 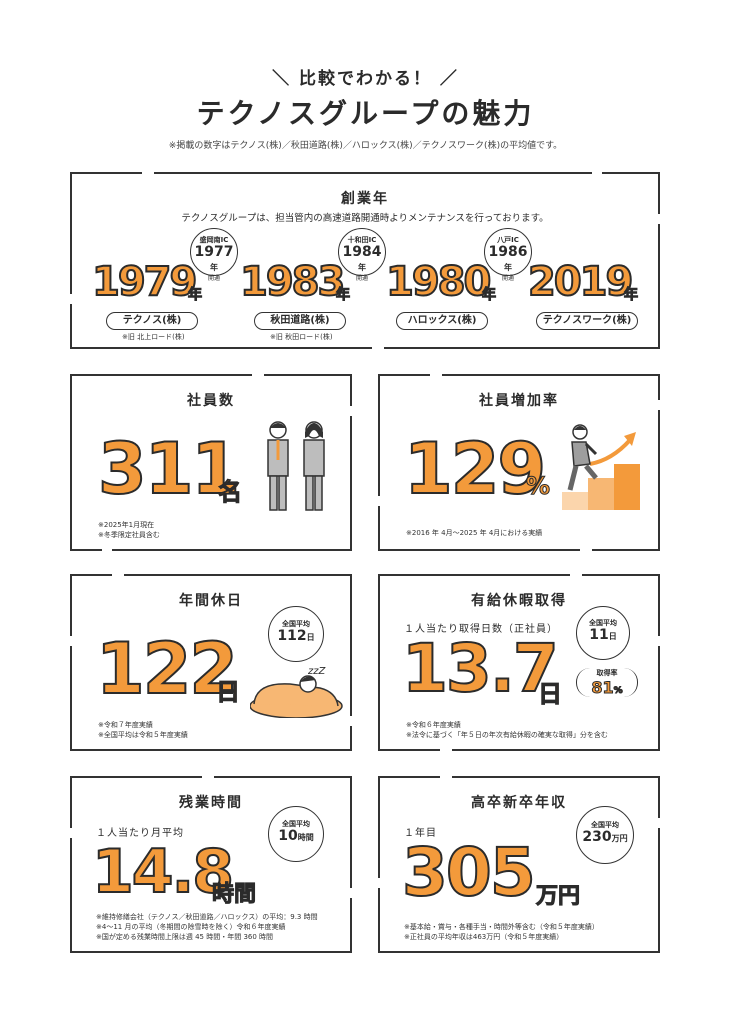 I want to click on ic-bubble: 八戸IC 1986年 開通, so click(x=508, y=255).